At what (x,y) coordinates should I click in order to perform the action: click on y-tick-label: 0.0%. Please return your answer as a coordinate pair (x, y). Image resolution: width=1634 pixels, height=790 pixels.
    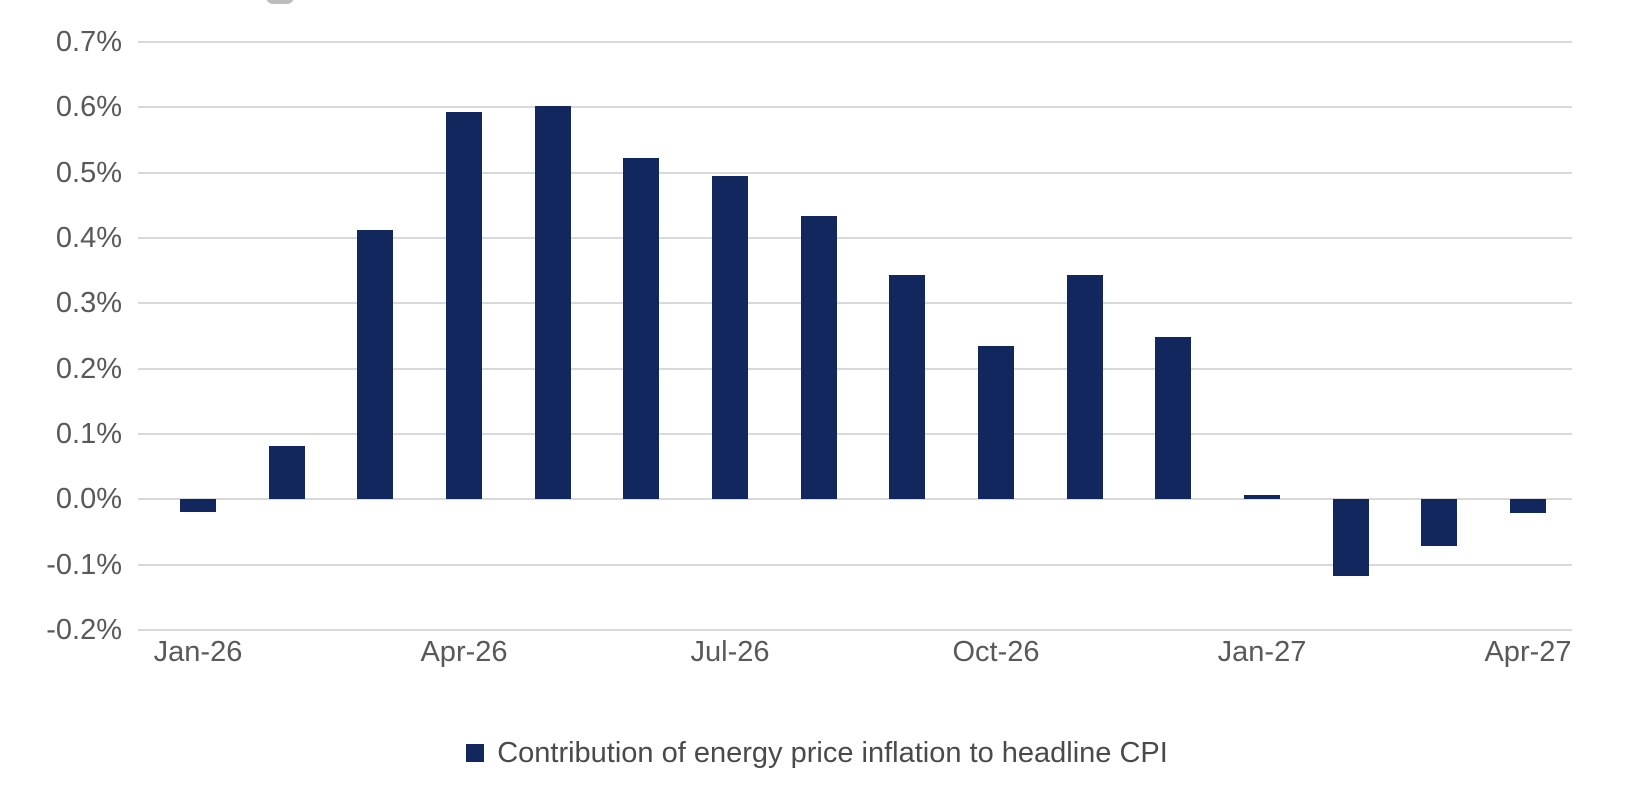
    Looking at the image, I should click on (88, 499).